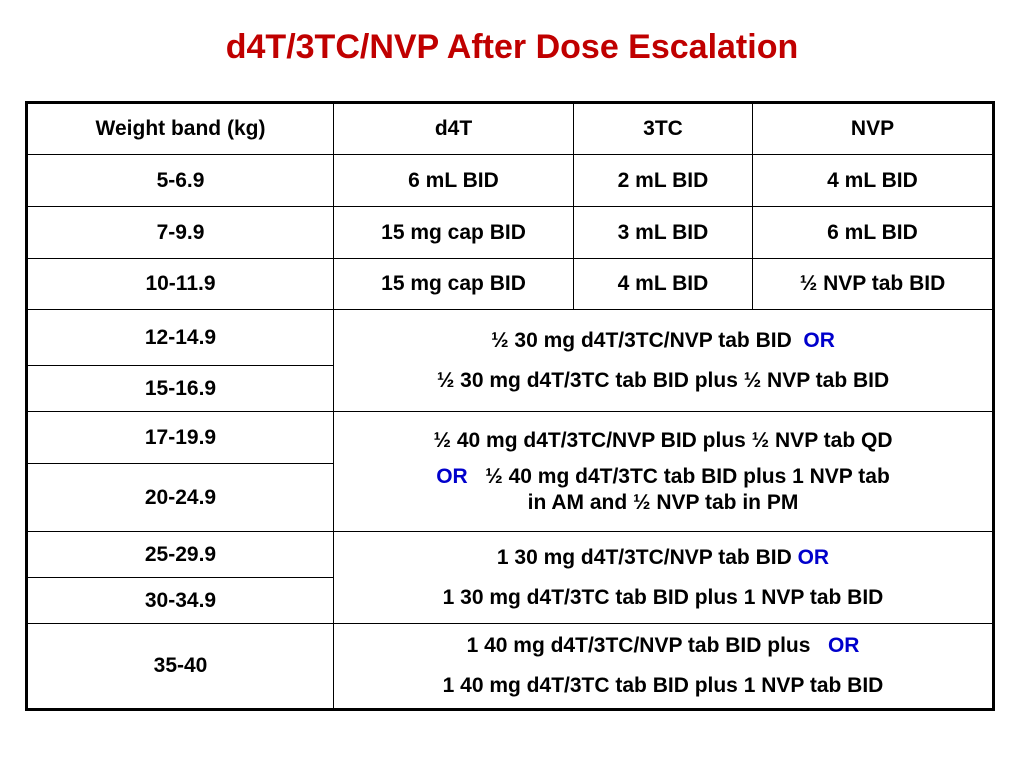 The image size is (1024, 768). I want to click on weight-band-cell: 30-34.9, so click(179, 600).